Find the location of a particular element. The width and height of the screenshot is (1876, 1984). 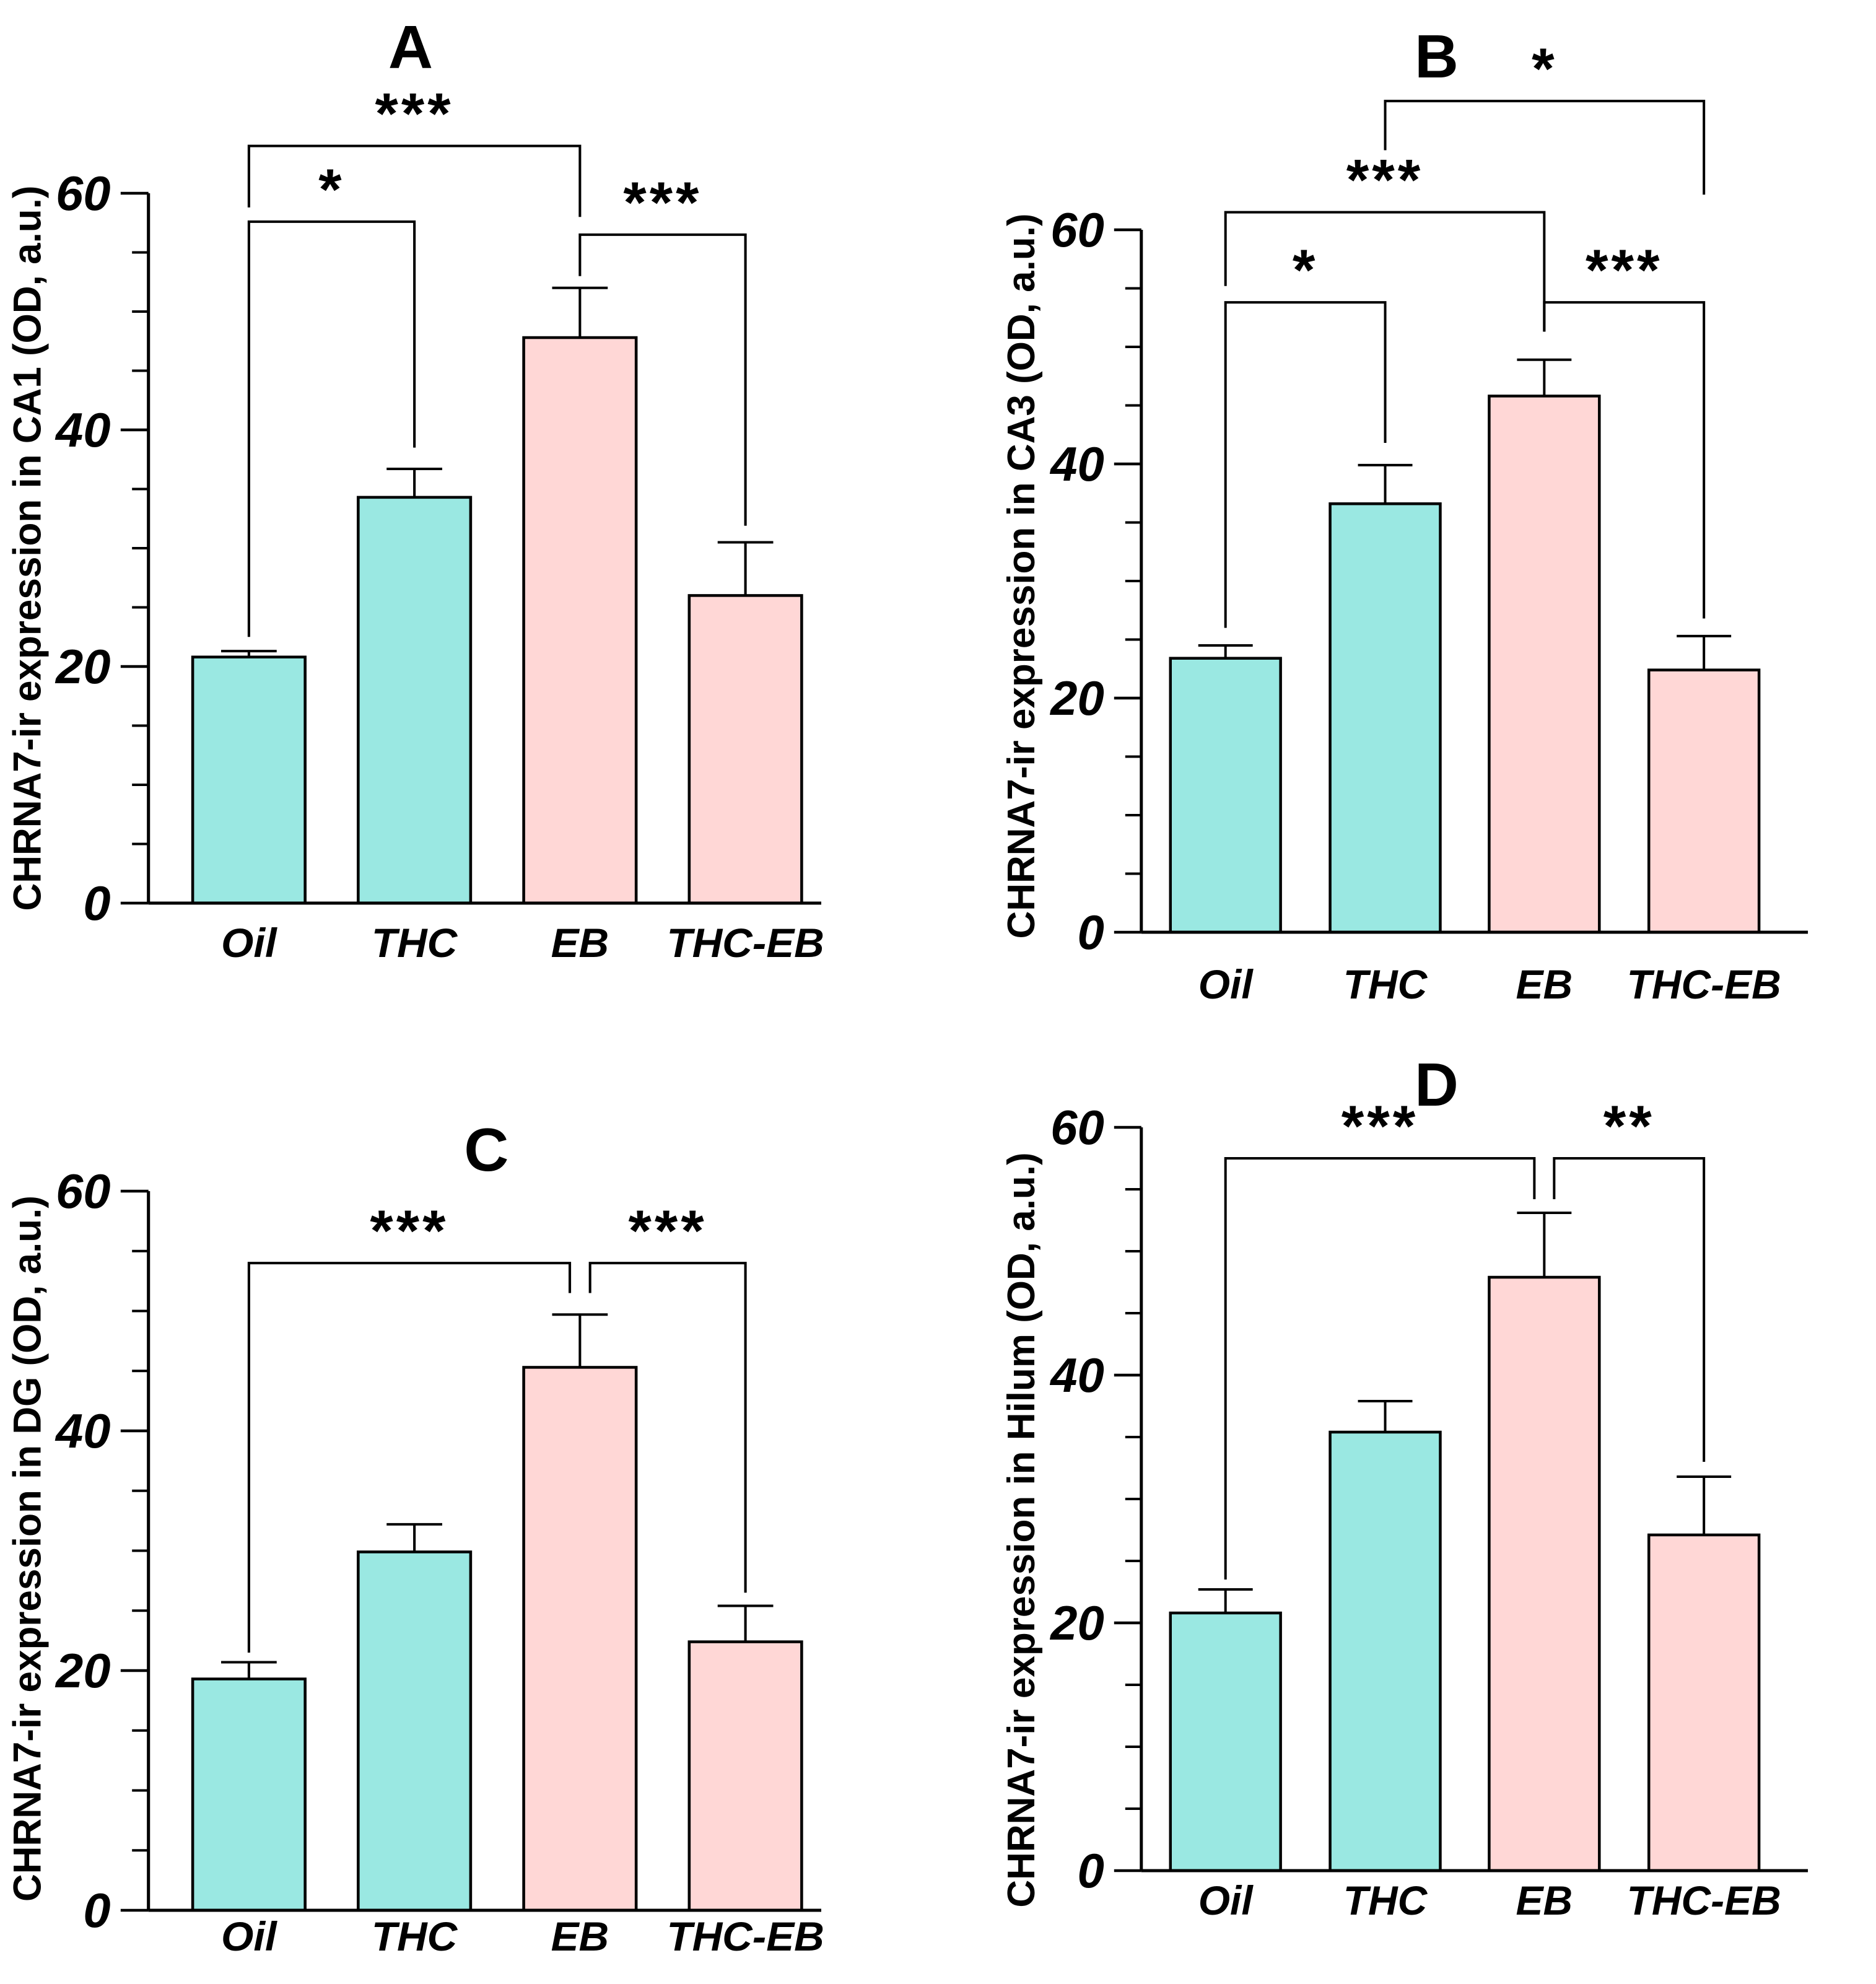

y-axis-title: CHRNA7-ir expression in DG (OD, a.u.) is located at coordinates (28, 1549).